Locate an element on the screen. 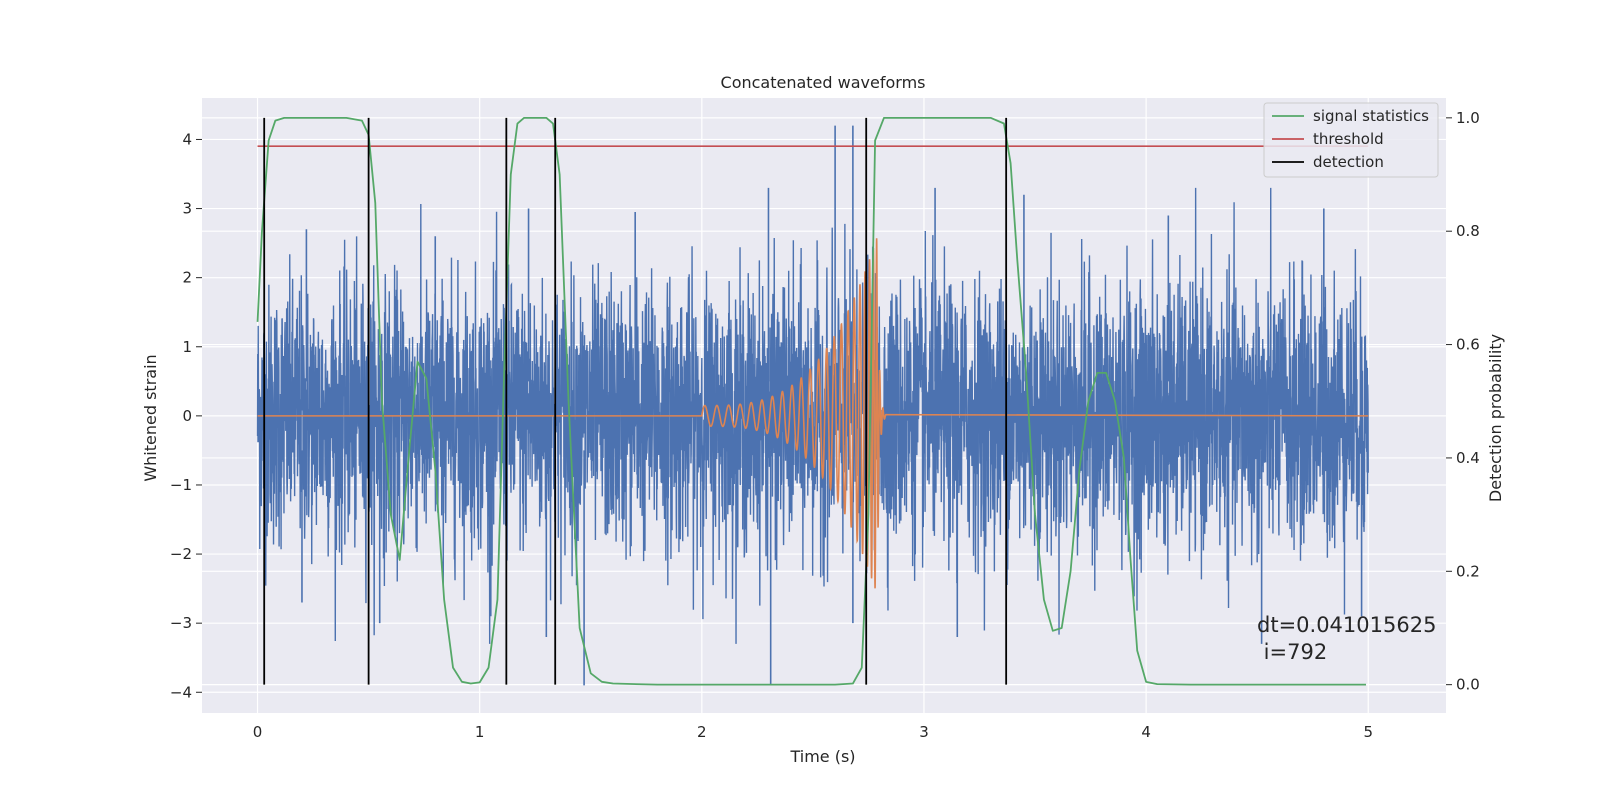 The height and width of the screenshot is (800, 1600). y-right-tick-label: 0.8 is located at coordinates (1468, 231).